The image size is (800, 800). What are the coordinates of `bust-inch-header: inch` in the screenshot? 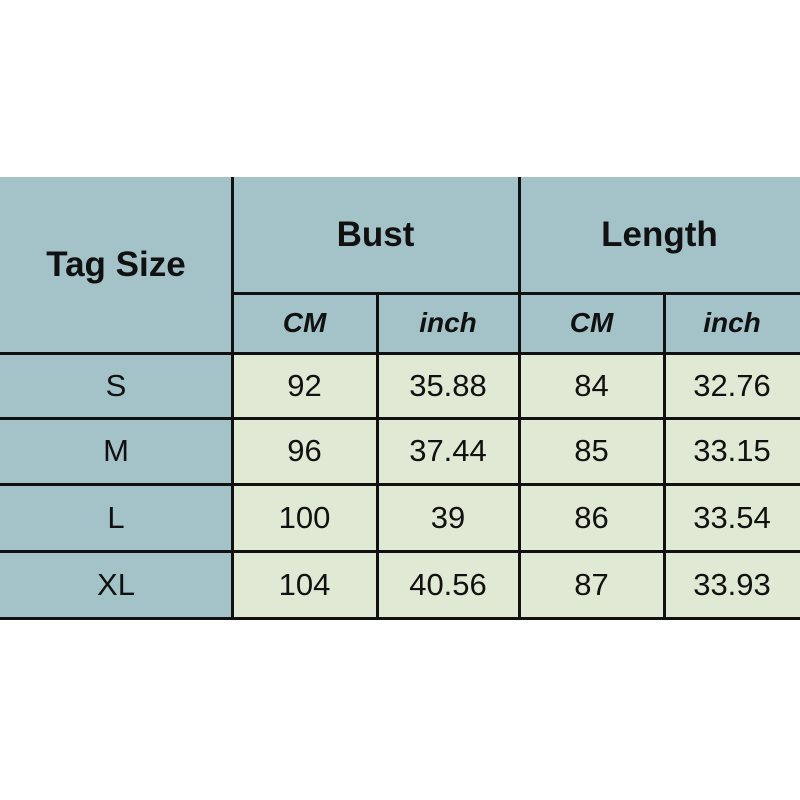 It's located at (448, 322).